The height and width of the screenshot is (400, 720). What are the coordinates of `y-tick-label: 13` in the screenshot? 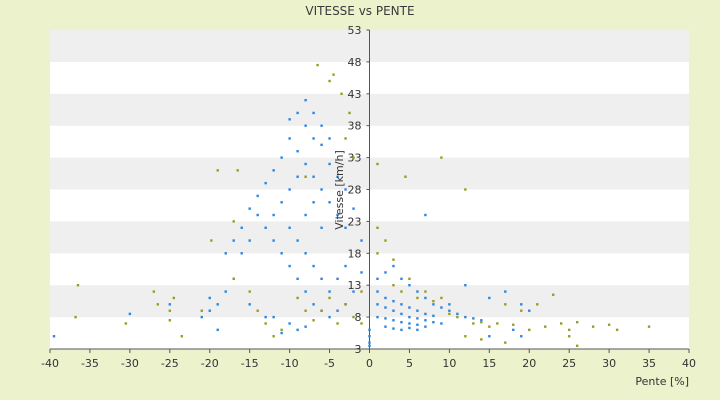 It's located at (355, 285).